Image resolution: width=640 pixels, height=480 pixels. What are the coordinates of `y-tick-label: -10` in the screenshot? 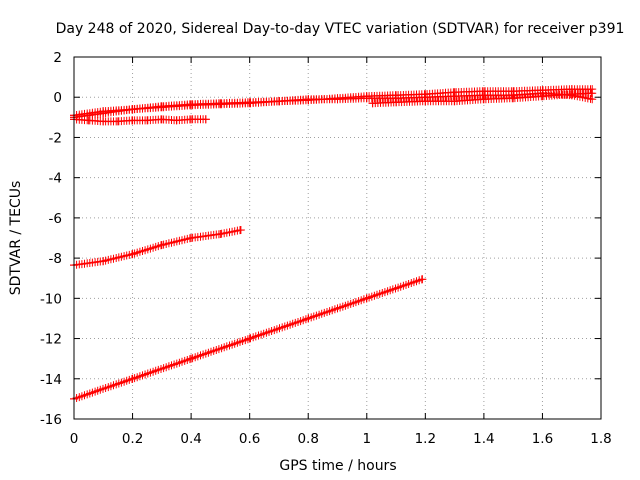 It's located at (51, 299).